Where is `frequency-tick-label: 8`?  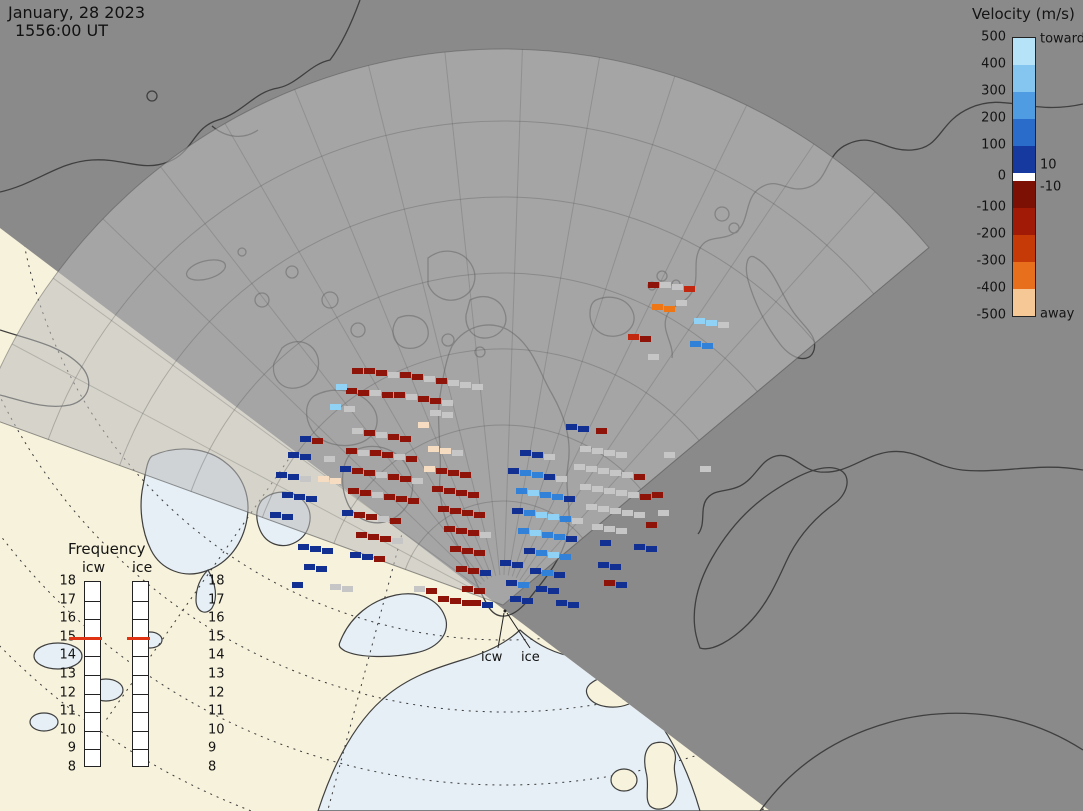
frequency-tick-label: 8 is located at coordinates (212, 767).